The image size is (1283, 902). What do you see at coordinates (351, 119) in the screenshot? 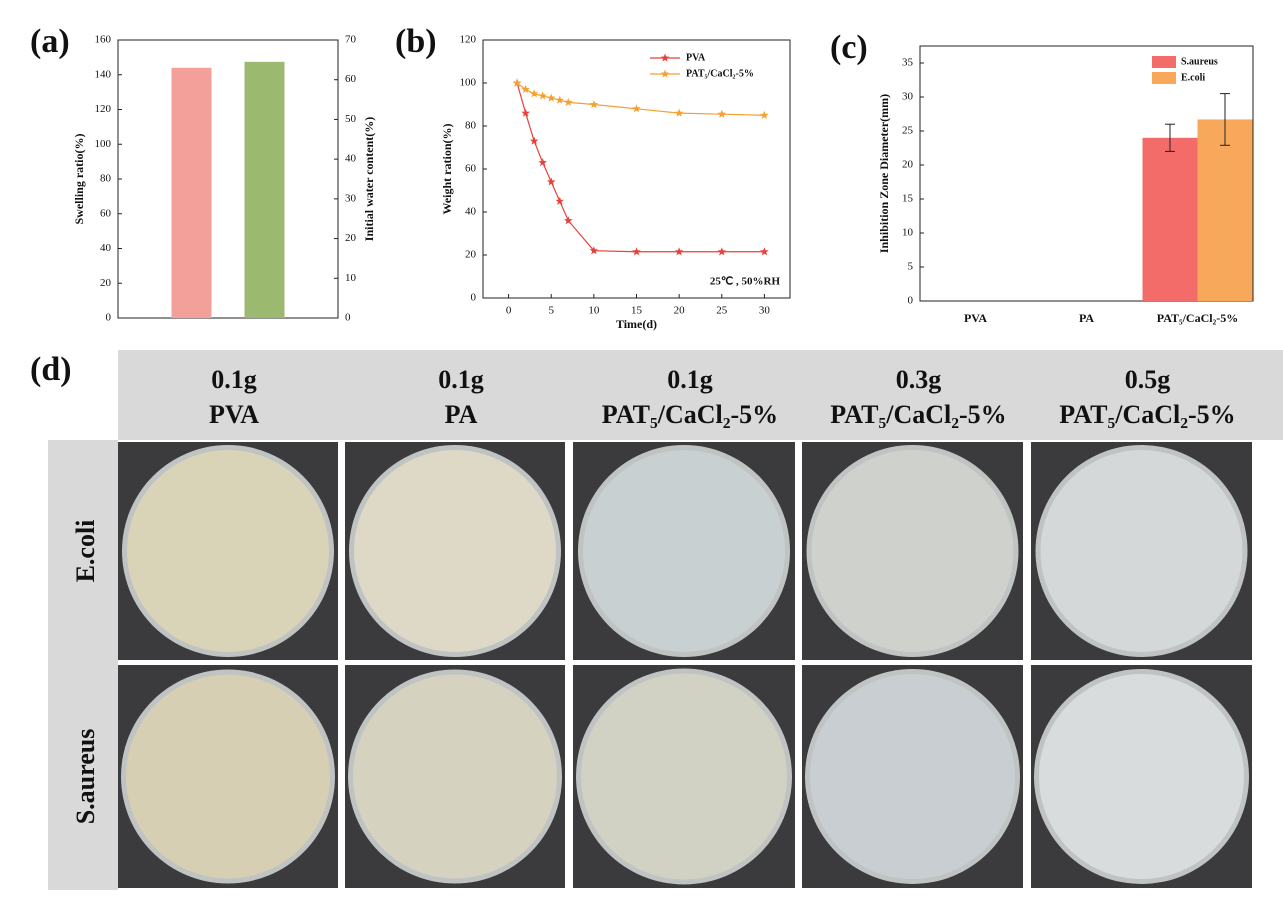
I see `y2-tick-label: 50` at bounding box center [351, 119].